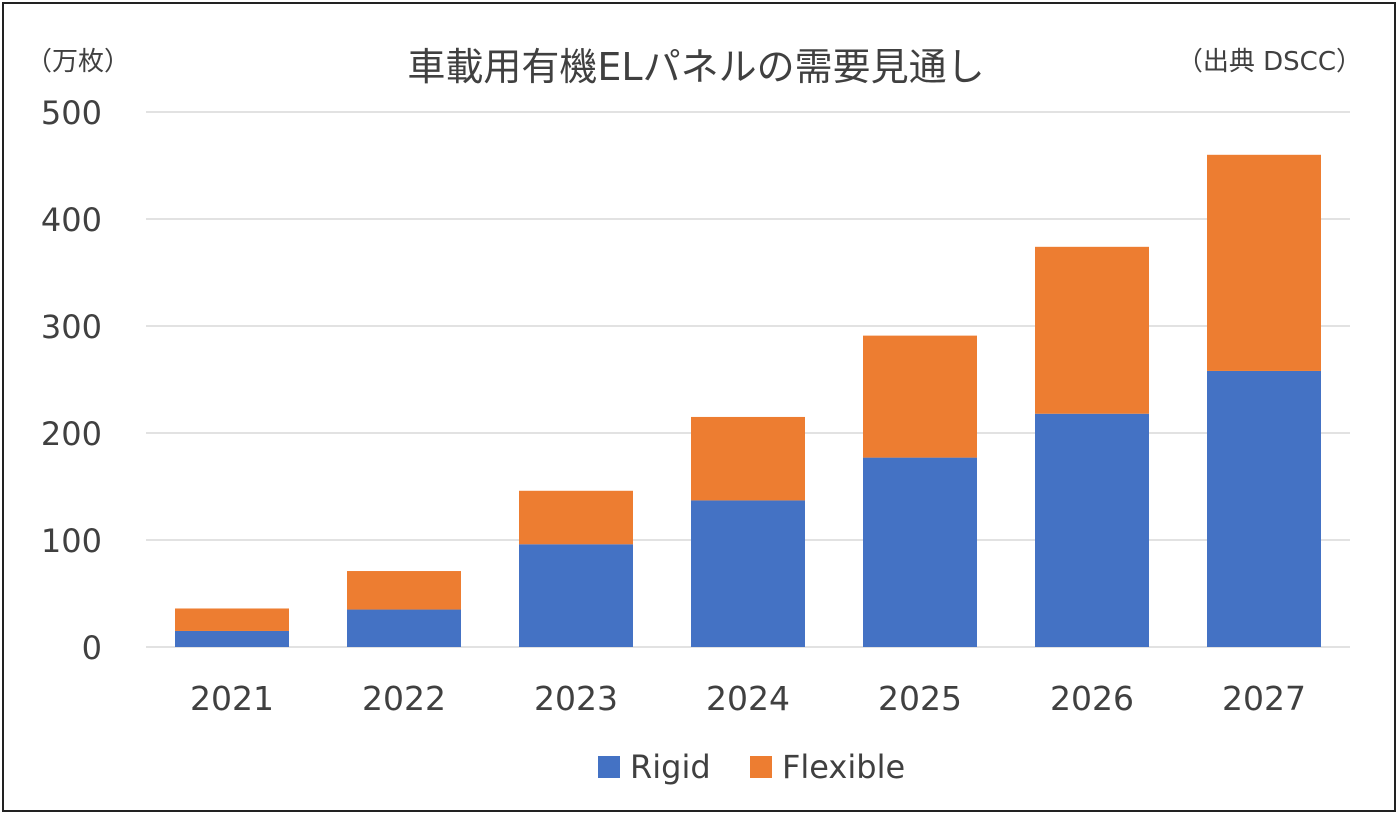 The height and width of the screenshot is (816, 1400). Describe the element at coordinates (748, 458) in the screenshot. I see `bar-flexible-2024` at that location.